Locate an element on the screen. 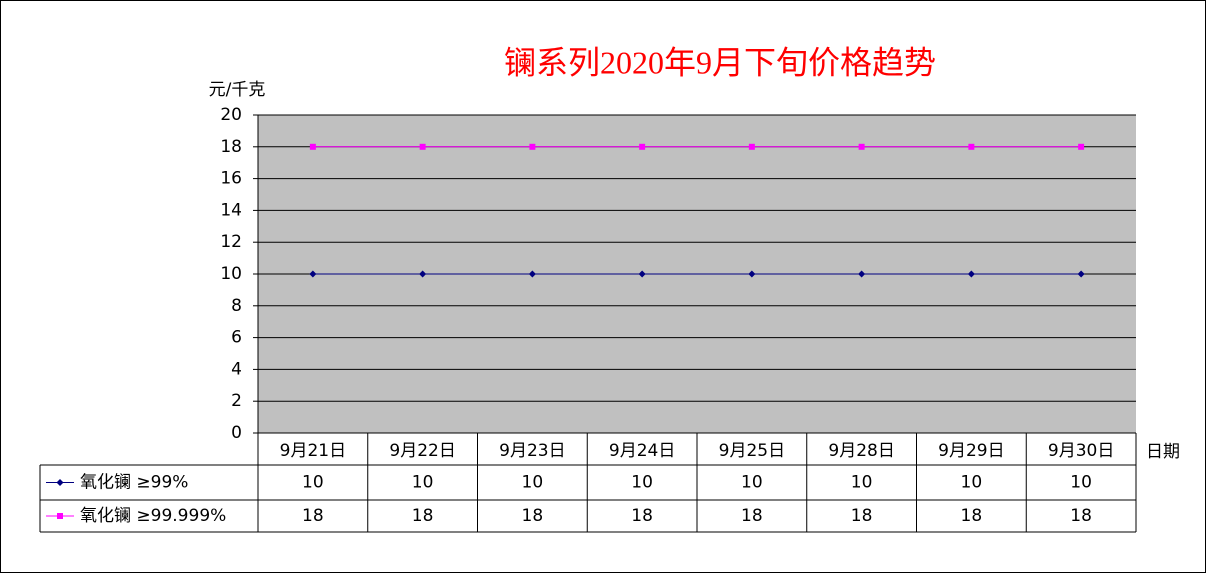 The width and height of the screenshot is (1206, 573). x-axis-label: 日期 is located at coordinates (1163, 452).